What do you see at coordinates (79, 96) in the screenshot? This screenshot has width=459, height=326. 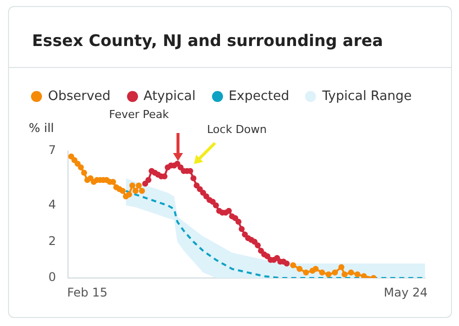 I see `legend-label: Observed` at bounding box center [79, 96].